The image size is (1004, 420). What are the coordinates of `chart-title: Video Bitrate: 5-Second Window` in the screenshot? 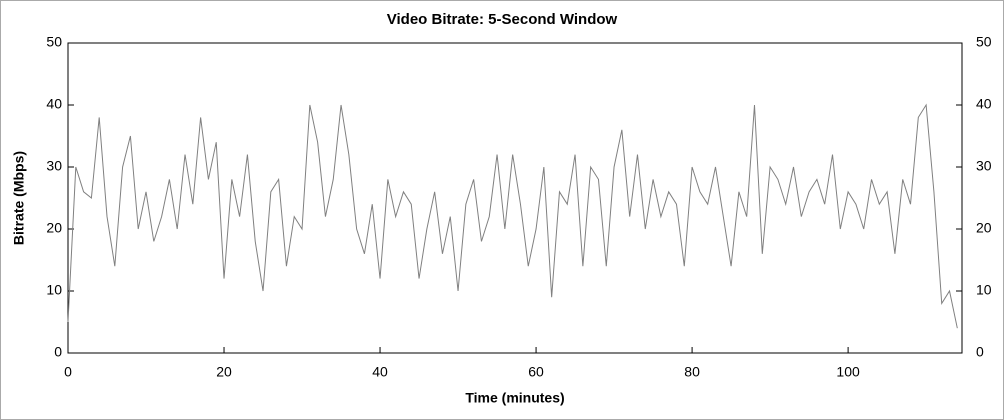 It's located at (502, 19).